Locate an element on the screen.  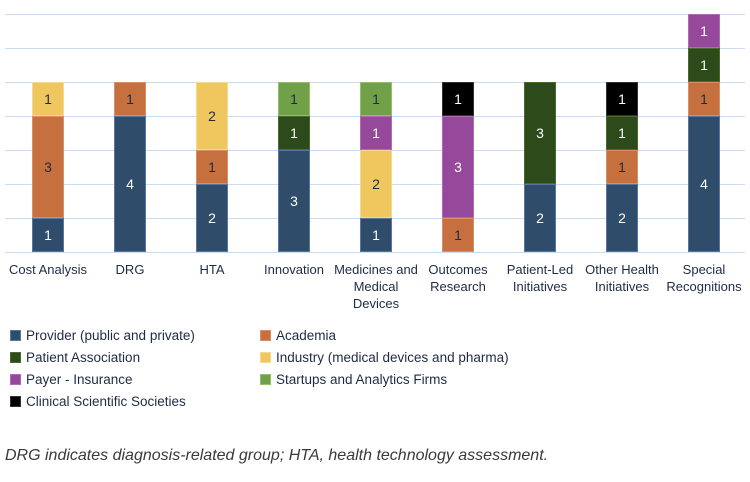
legend-item-startups: Startups and Analytics Firms is located at coordinates (384, 379).